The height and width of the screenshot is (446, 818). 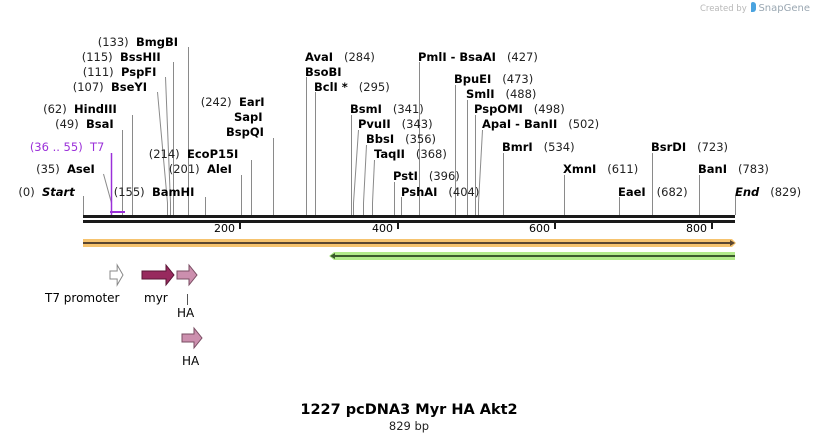 What do you see at coordinates (473, 79) in the screenshot?
I see `site-name: BpuEI` at bounding box center [473, 79].